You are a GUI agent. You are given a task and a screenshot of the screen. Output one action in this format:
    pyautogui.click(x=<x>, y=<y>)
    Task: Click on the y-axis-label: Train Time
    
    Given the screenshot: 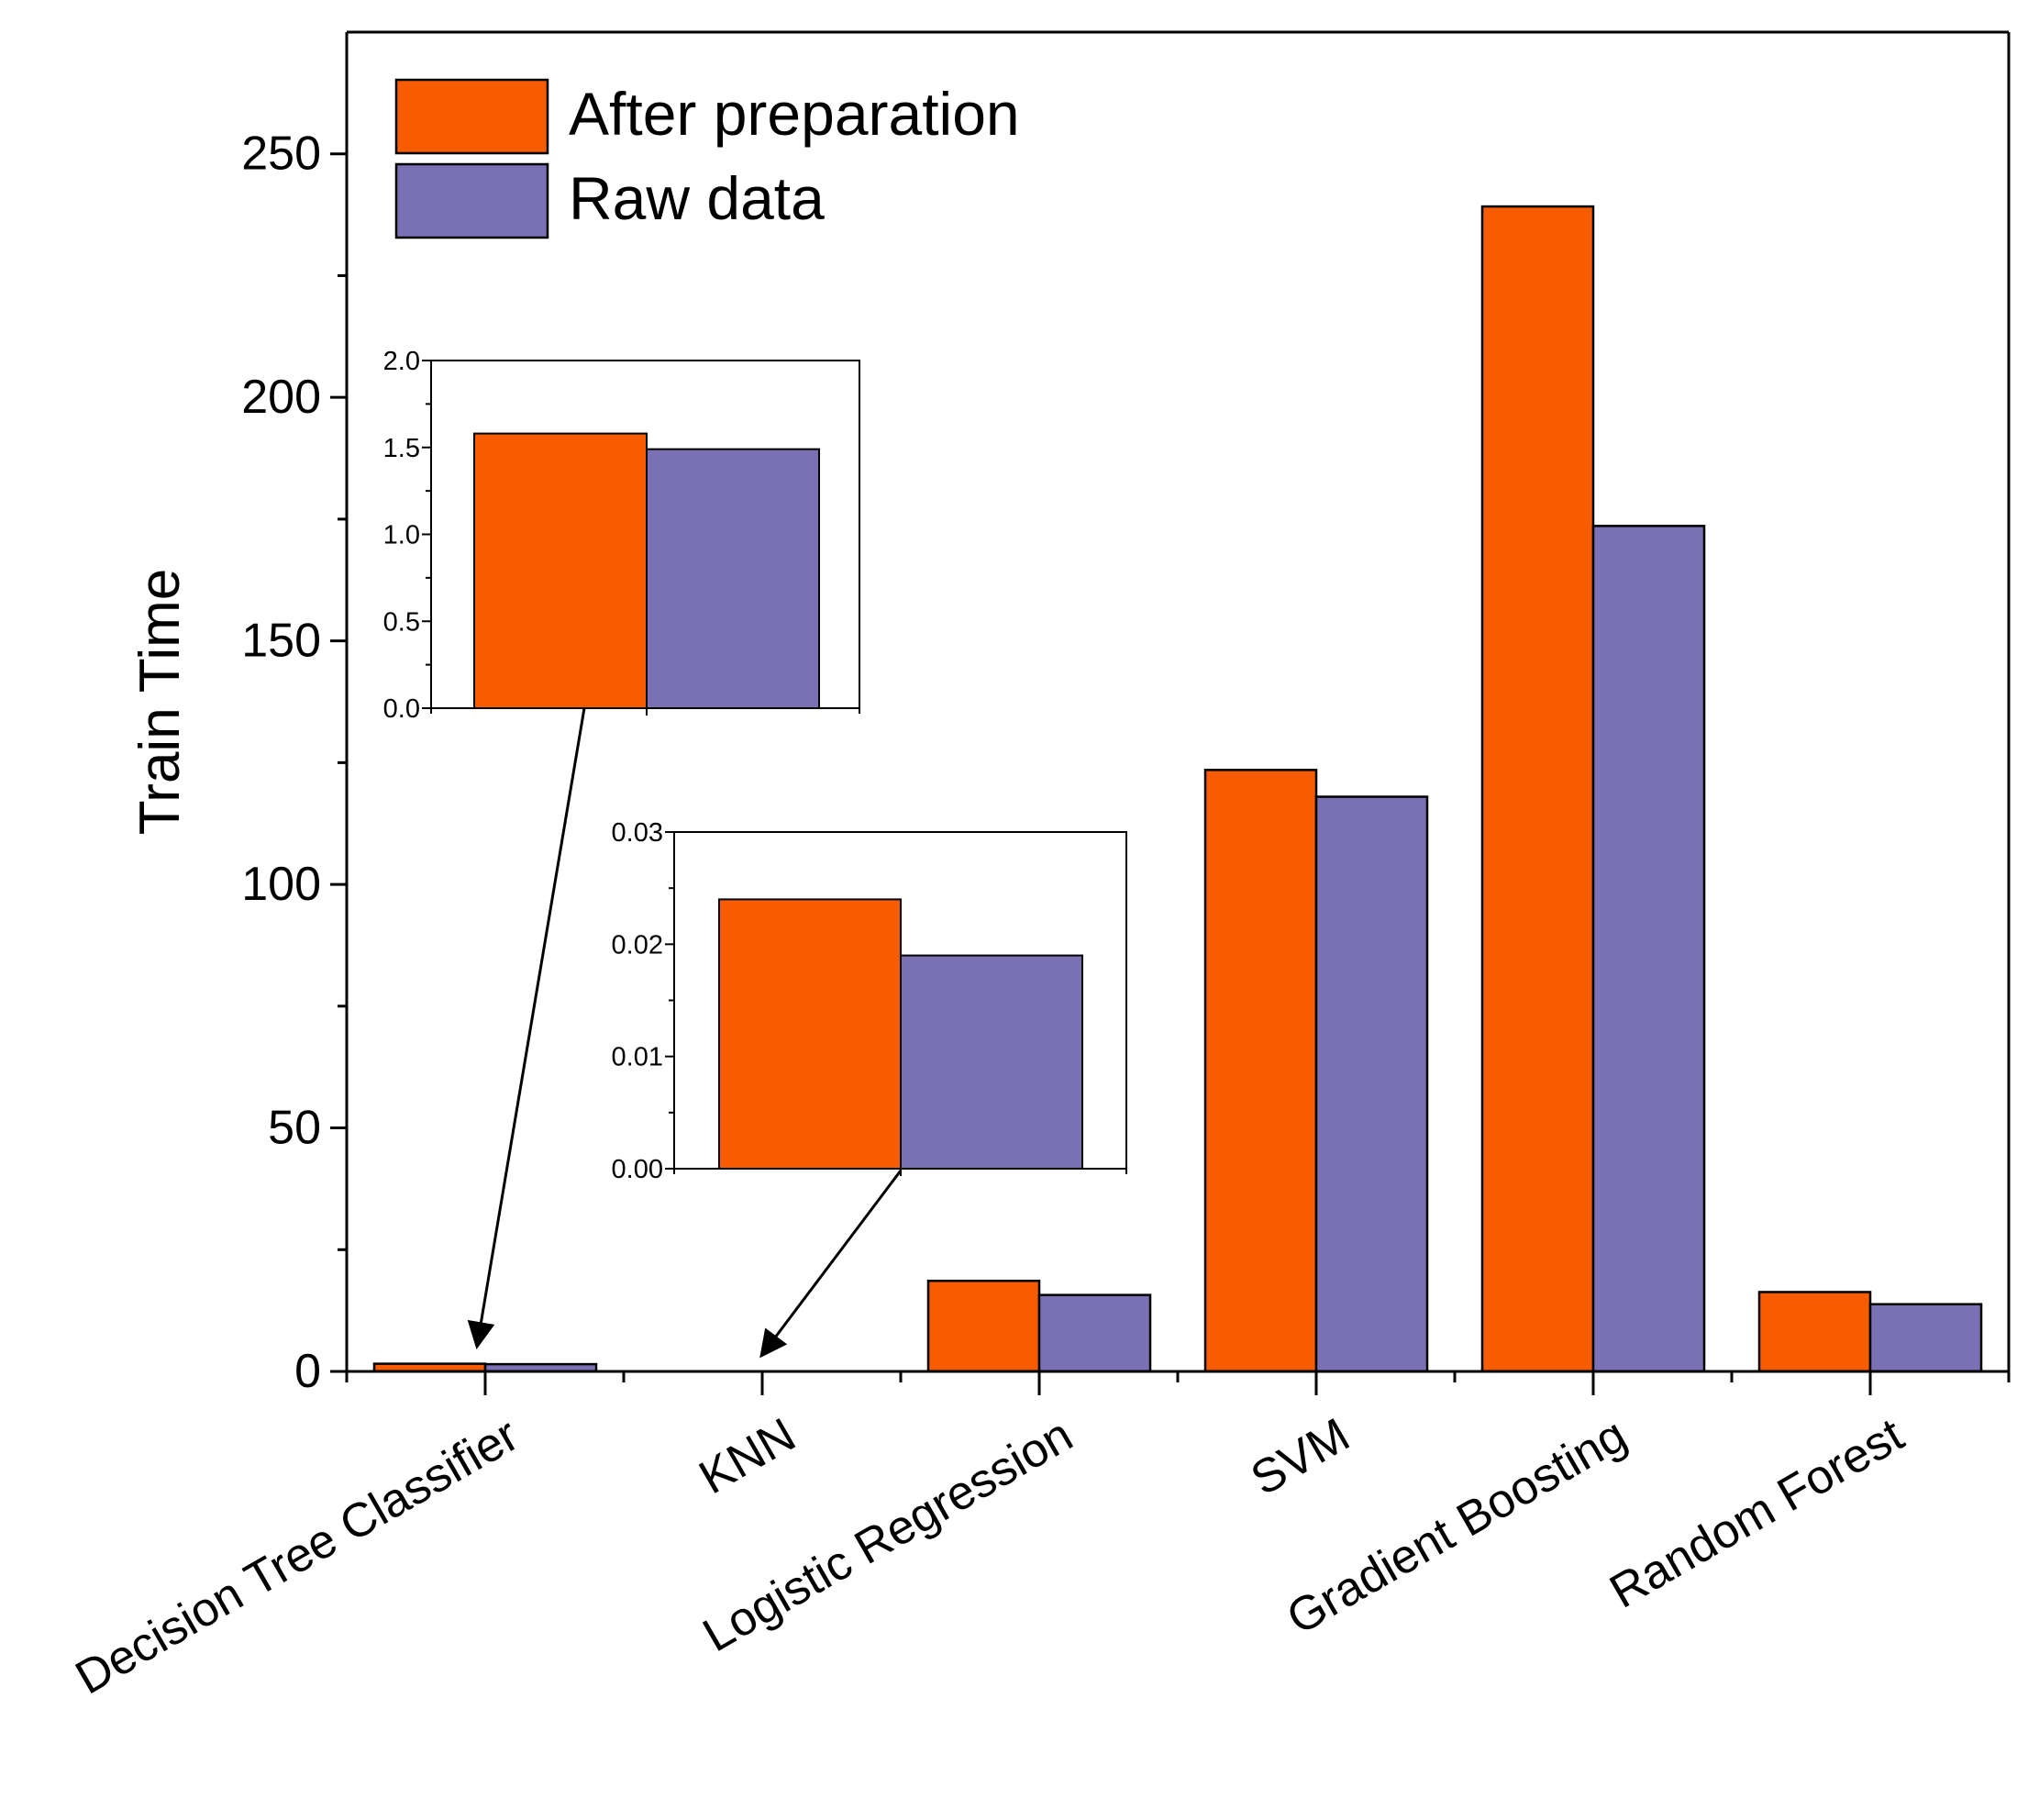 What is the action you would take?
    pyautogui.click(x=160, y=702)
    